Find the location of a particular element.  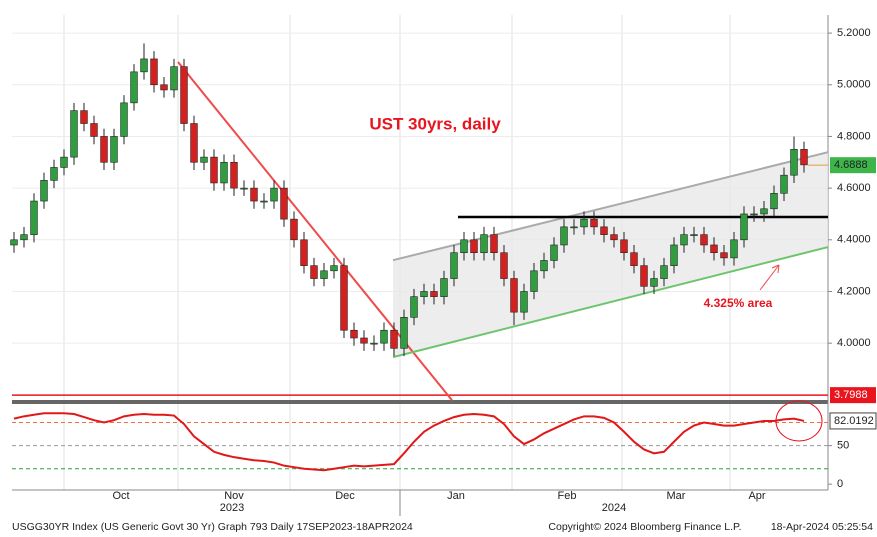

x-tick-label: Apr is located at coordinates (756, 496).